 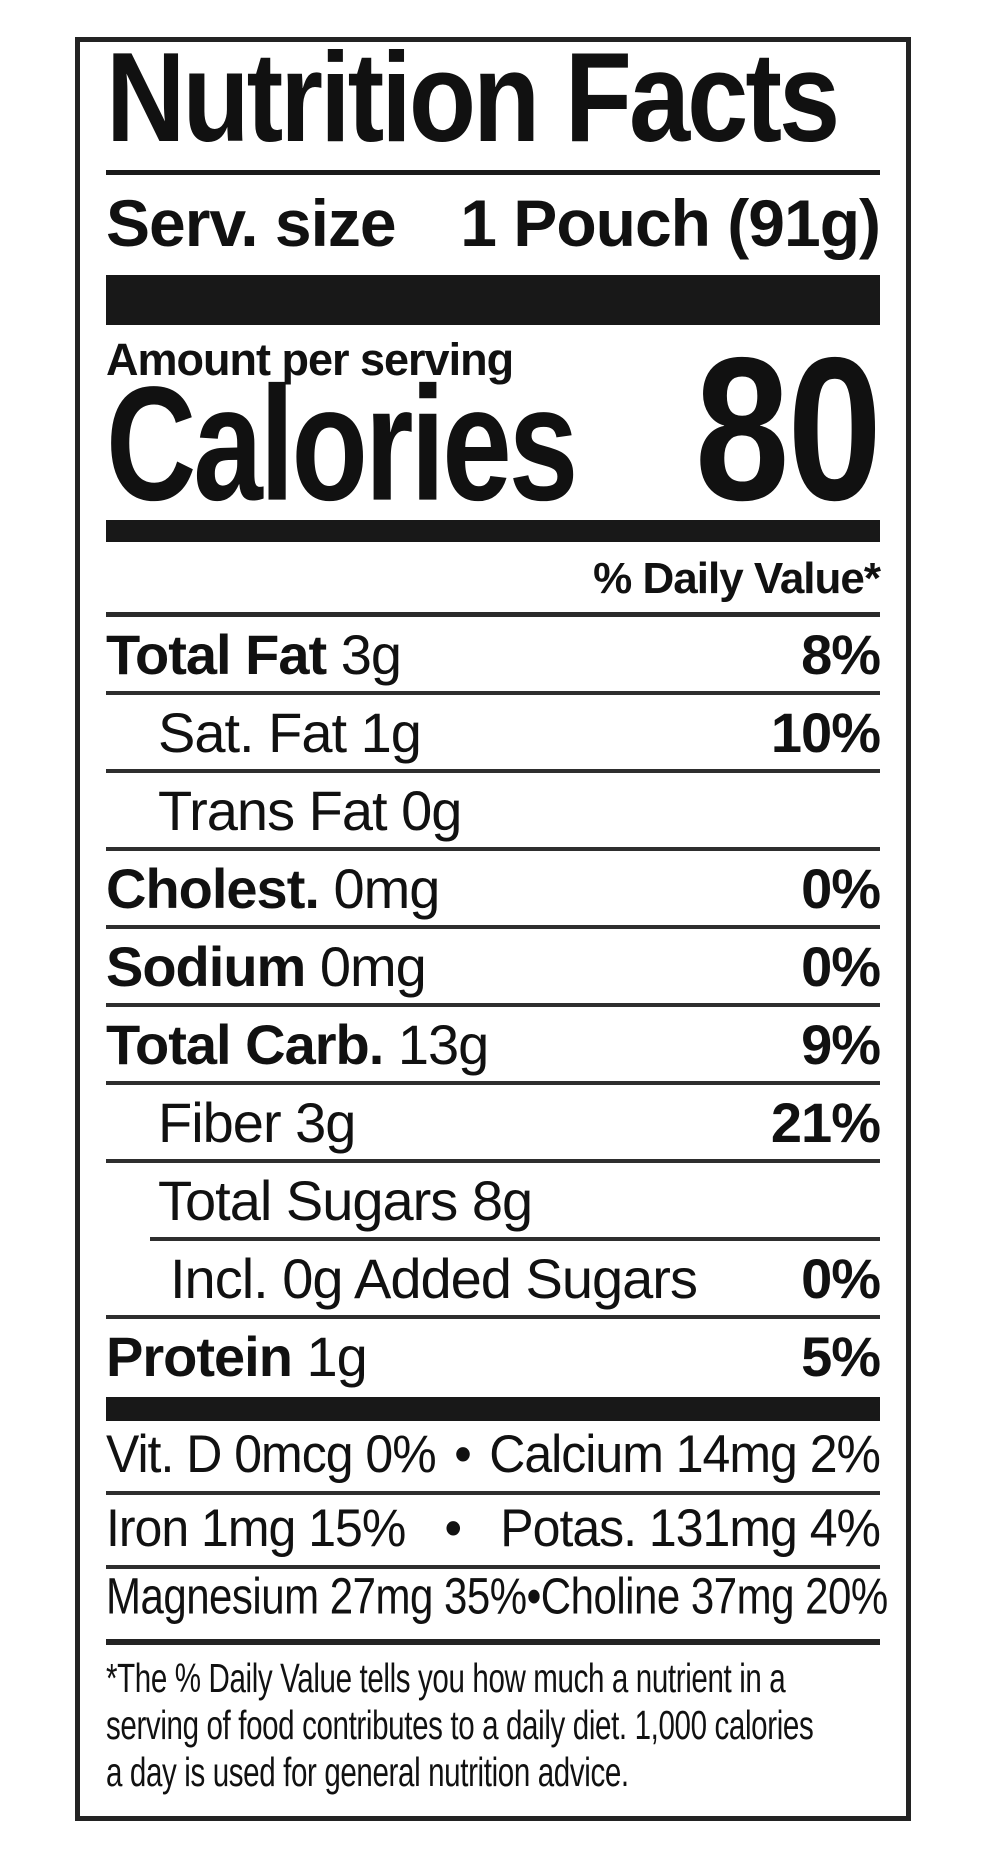 I want to click on micronutrient-right: Choline 37mg 20%, so click(x=714, y=1596).